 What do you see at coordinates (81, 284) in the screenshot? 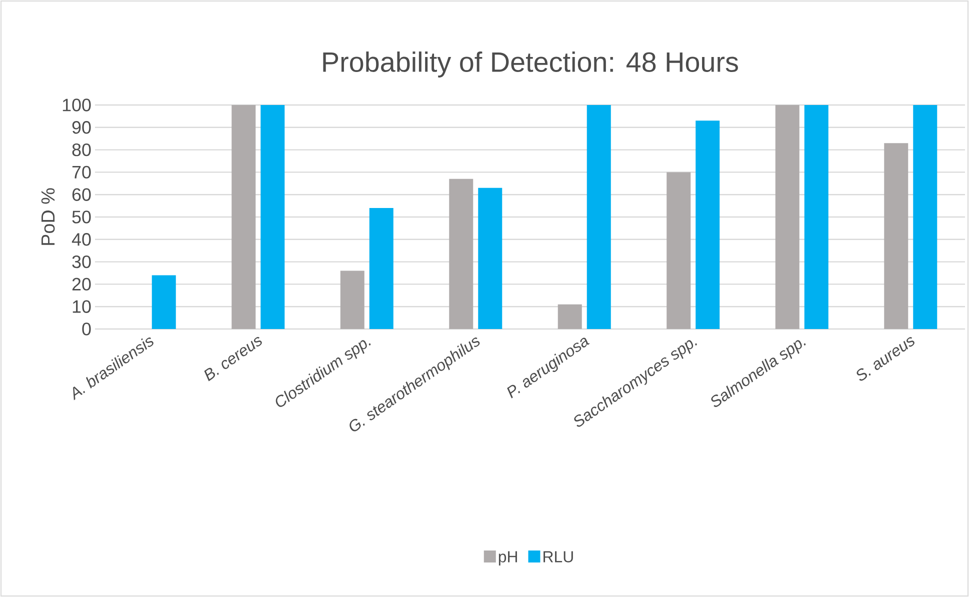
I see `y-tick-label: 20` at bounding box center [81, 284].